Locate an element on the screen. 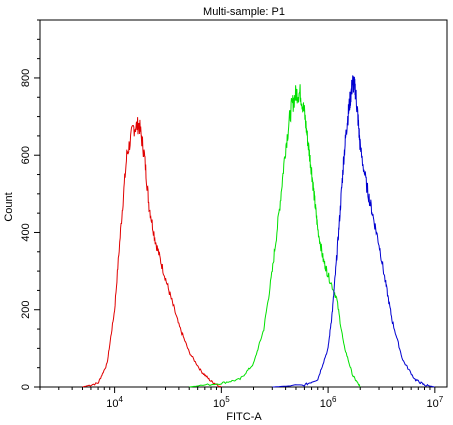 This screenshot has height=425, width=453. x-tick-label: 10⁴ is located at coordinates (114, 402).